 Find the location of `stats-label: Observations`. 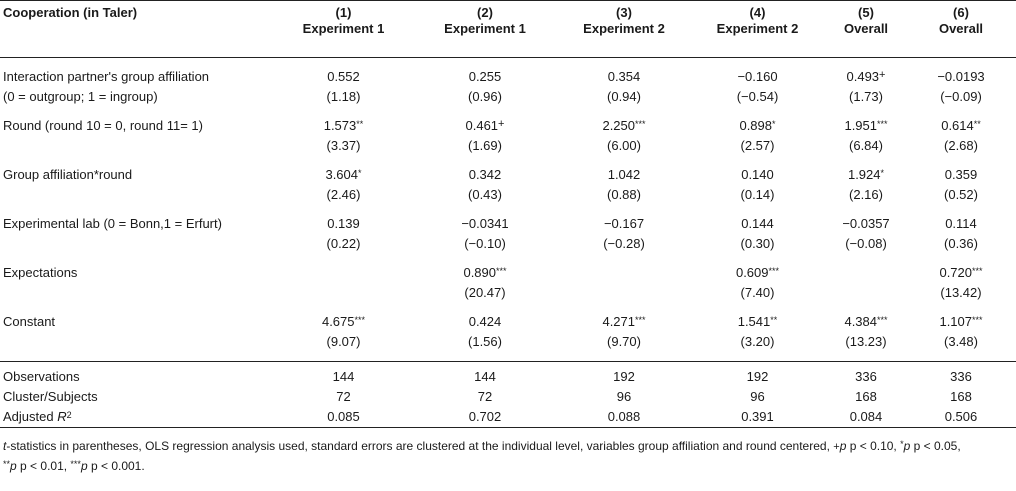

stats-label: Observations is located at coordinates (138, 377).